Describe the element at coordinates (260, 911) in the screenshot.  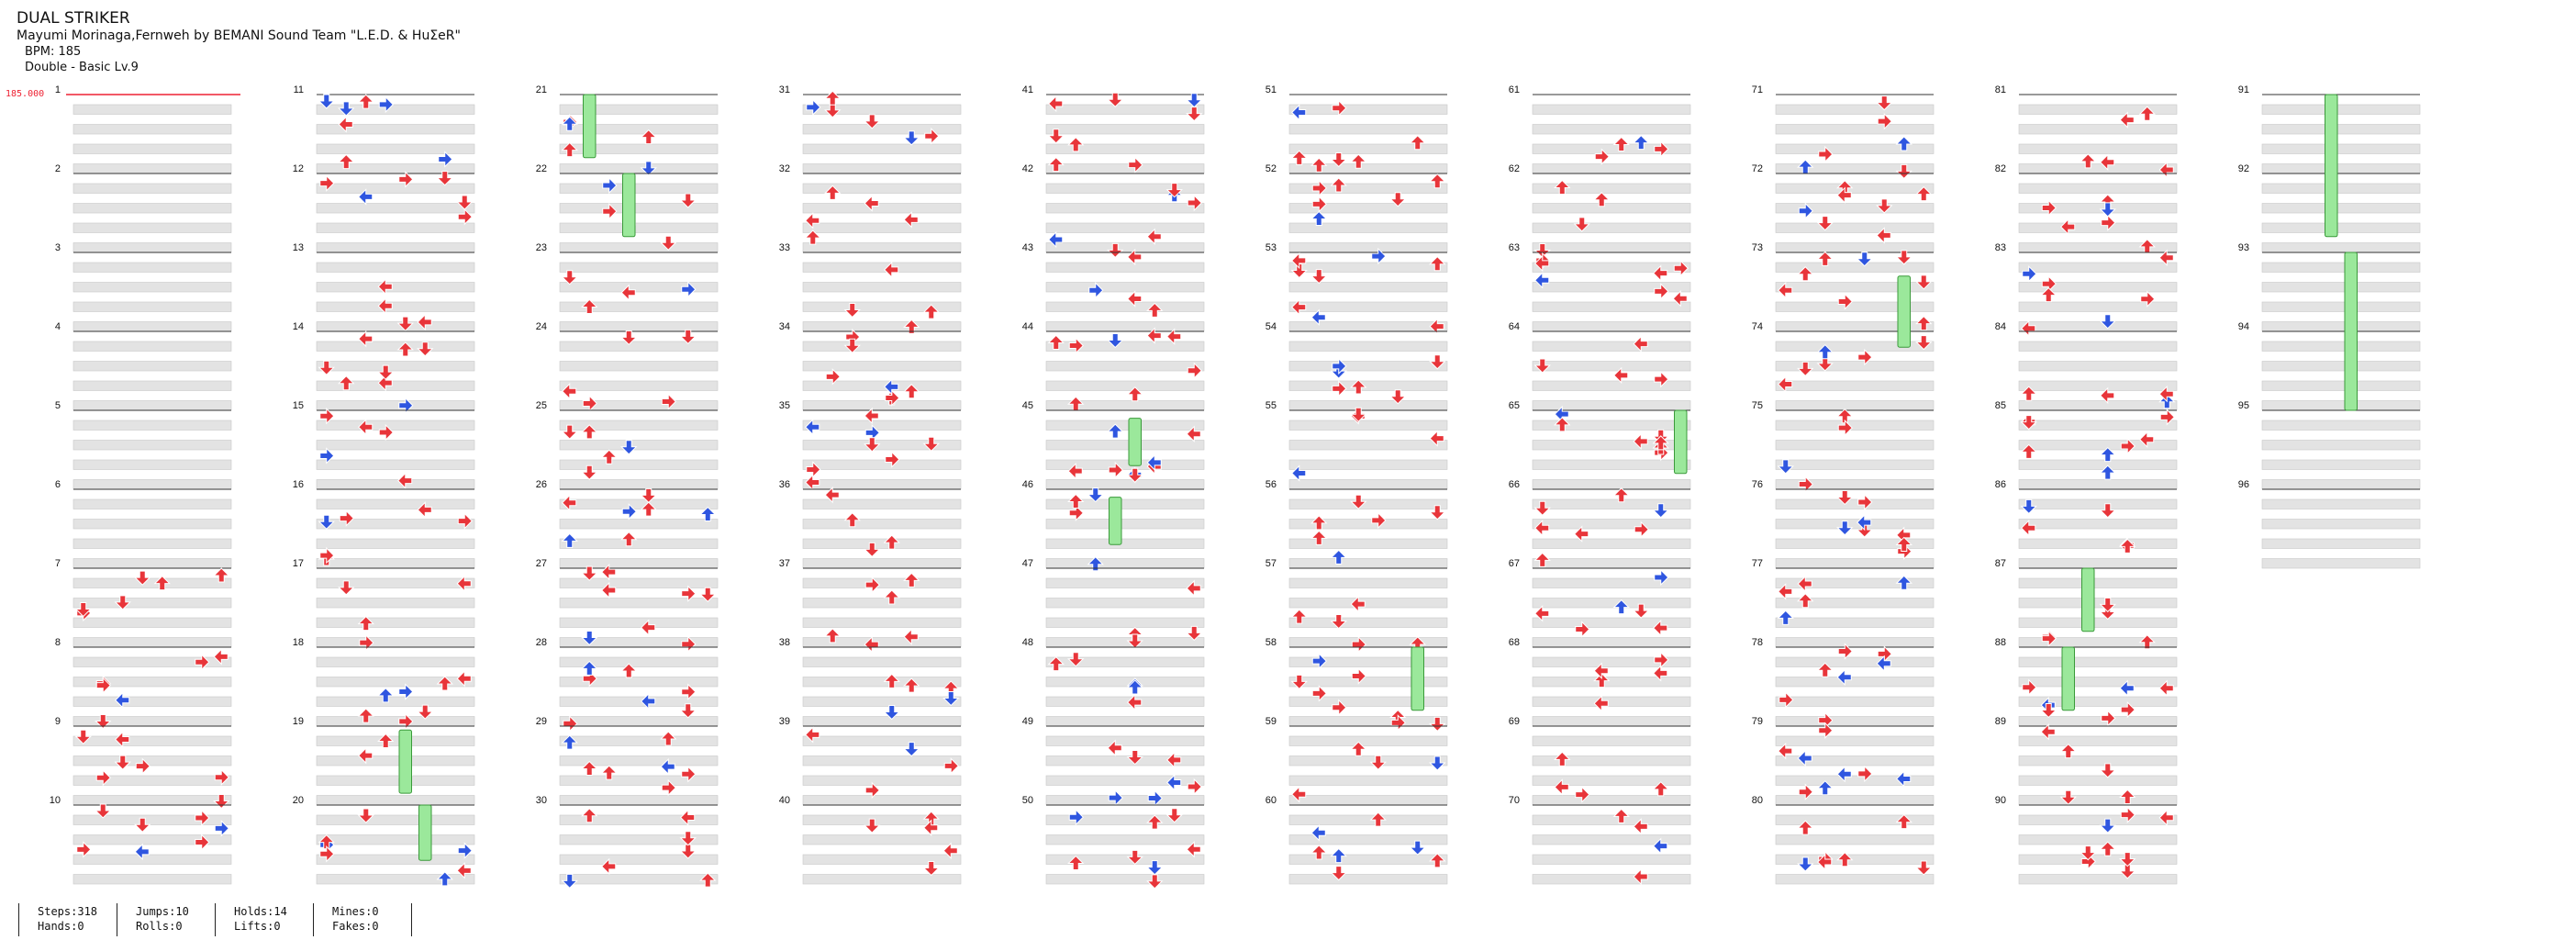
I see `holds-count: Holds:14` at that location.